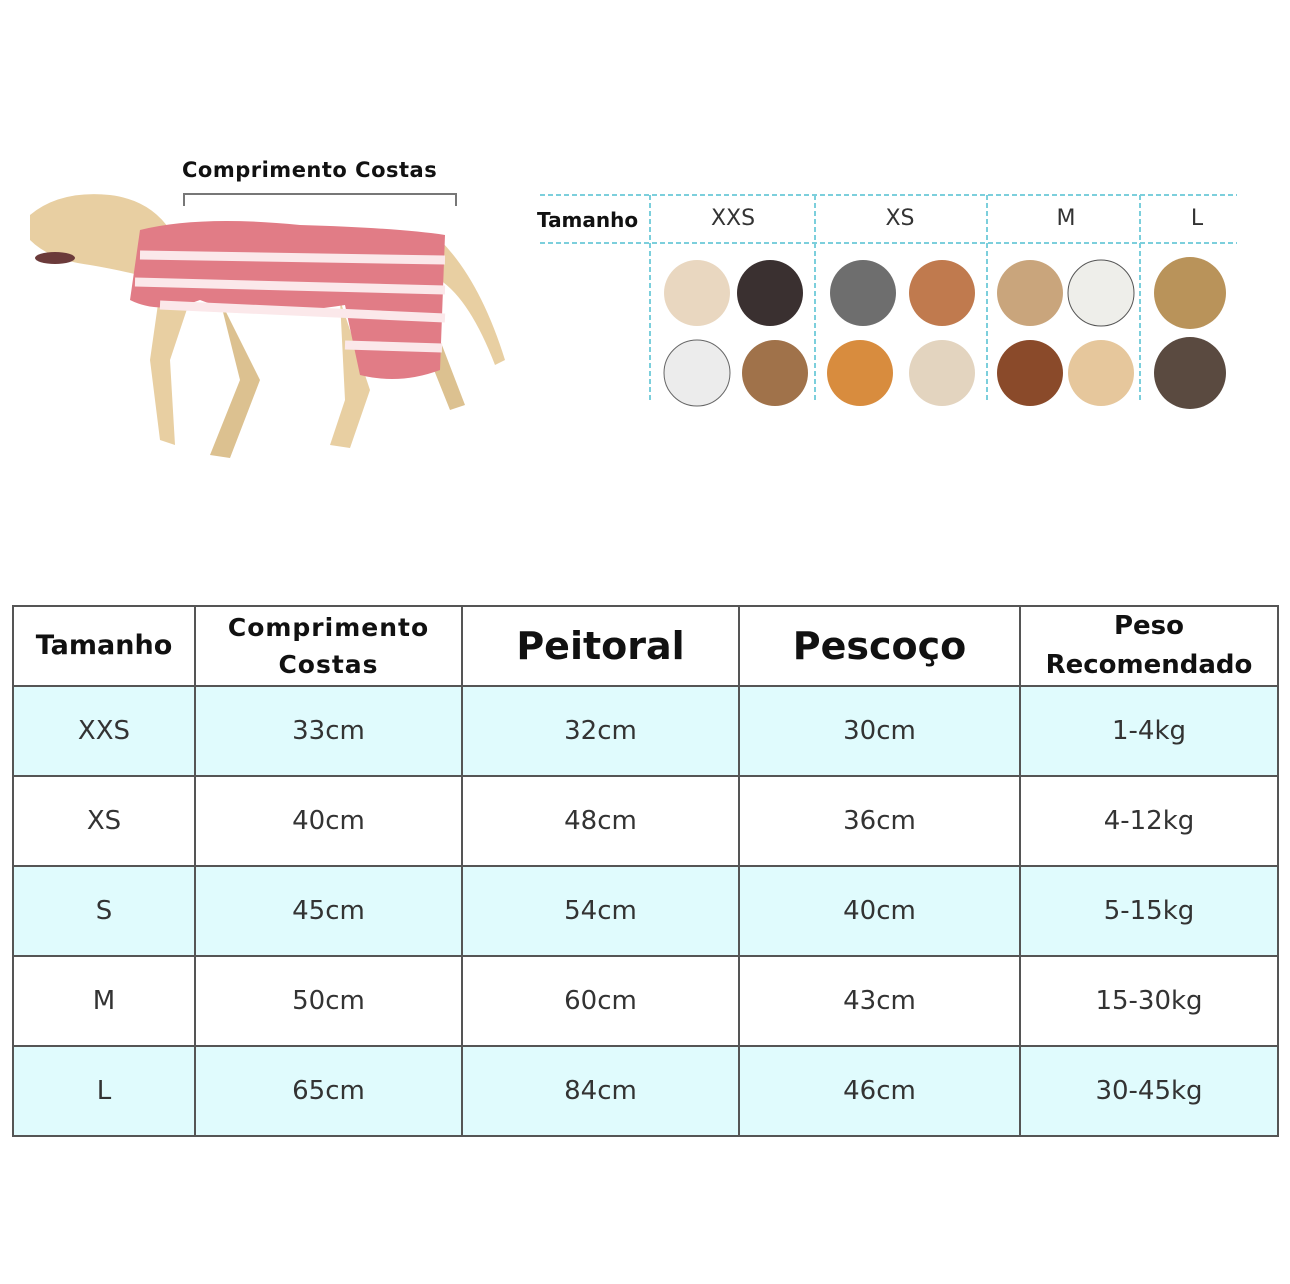 This screenshot has height=1284, width=1290. What do you see at coordinates (1197, 218) in the screenshot?
I see `size-label: L` at bounding box center [1197, 218].